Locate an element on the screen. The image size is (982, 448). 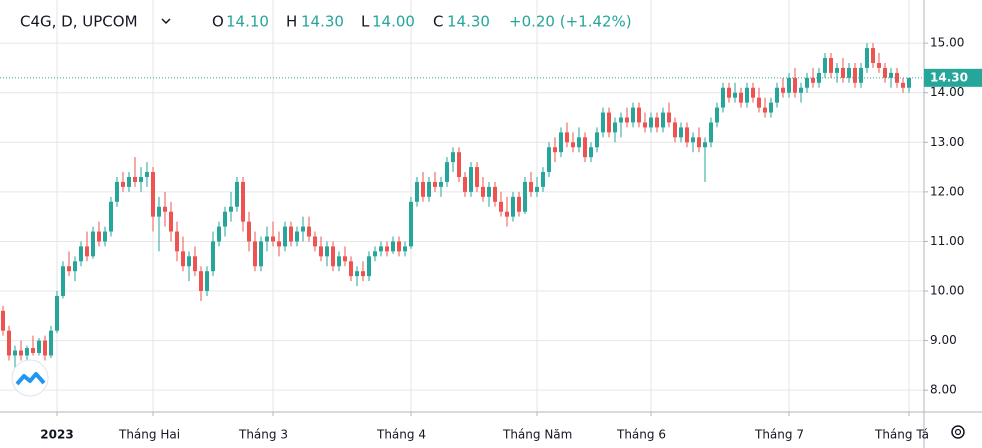
symbol: C4G, D, UPCOM is located at coordinates (79, 22).